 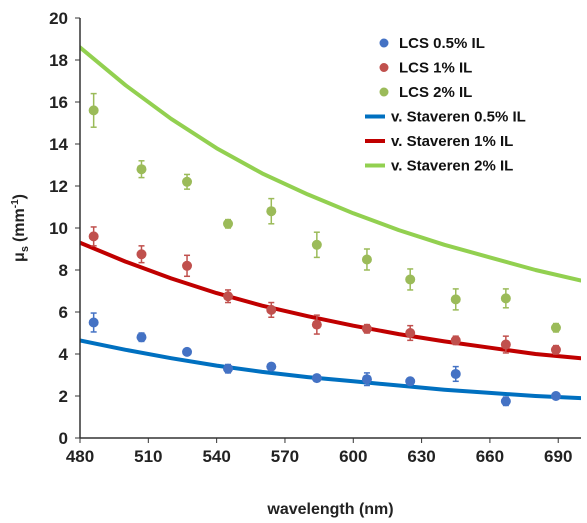 What do you see at coordinates (58, 228) in the screenshot?
I see `y-tick-label: 10` at bounding box center [58, 228].